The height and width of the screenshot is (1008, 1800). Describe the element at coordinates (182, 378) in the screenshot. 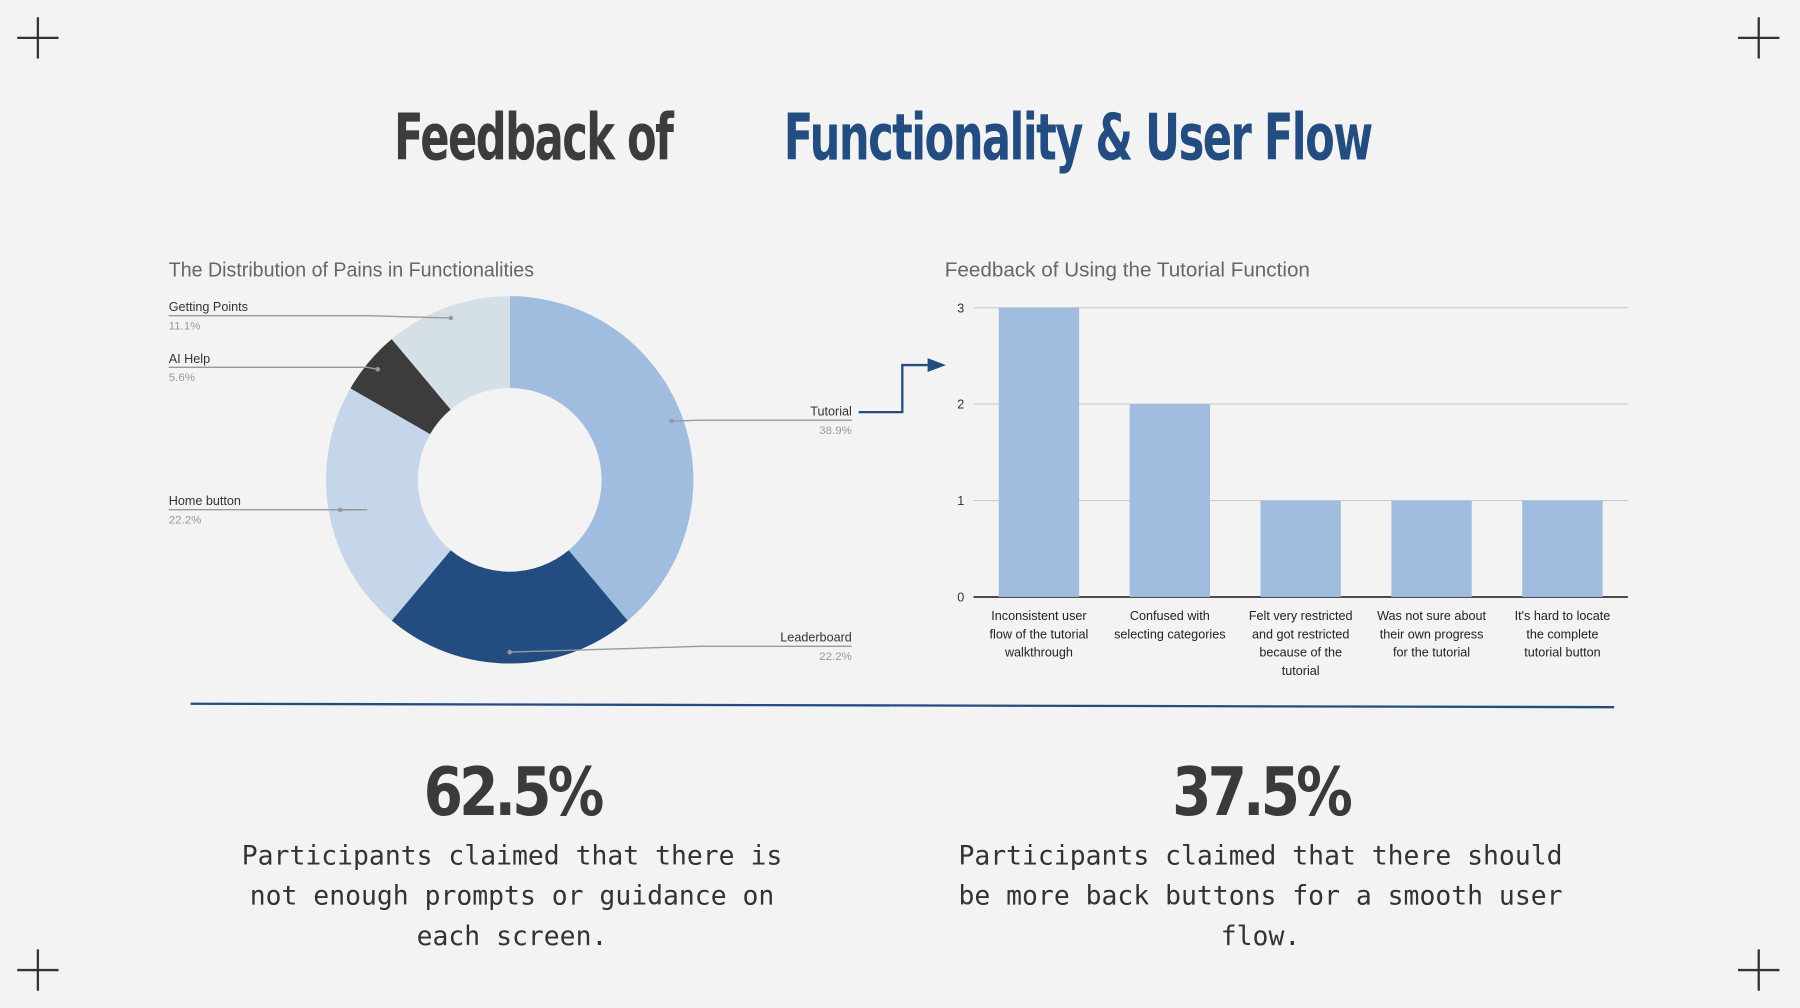

I see `slice-value: 5.6%` at that location.